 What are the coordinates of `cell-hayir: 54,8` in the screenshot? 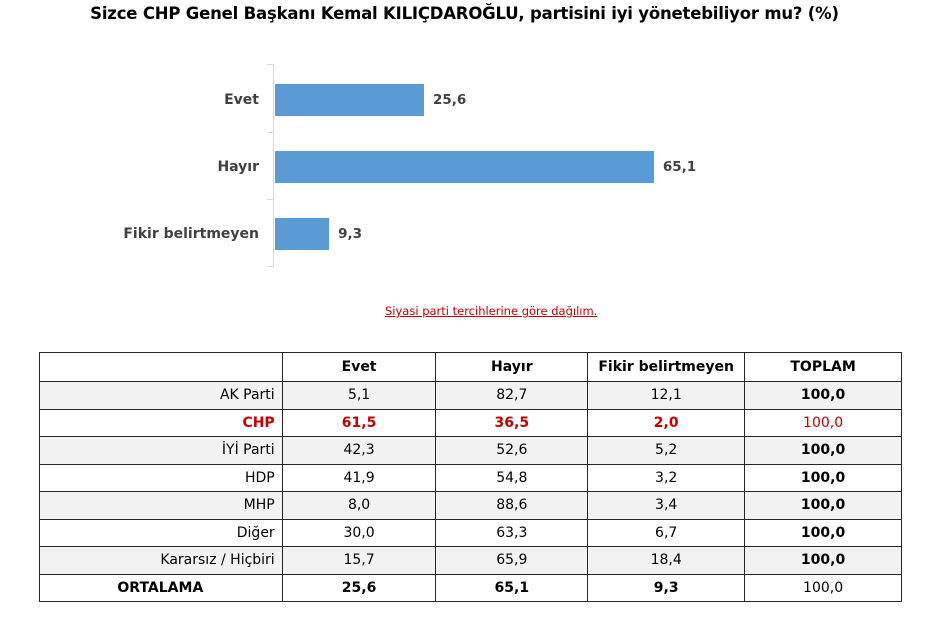 It's located at (512, 477).